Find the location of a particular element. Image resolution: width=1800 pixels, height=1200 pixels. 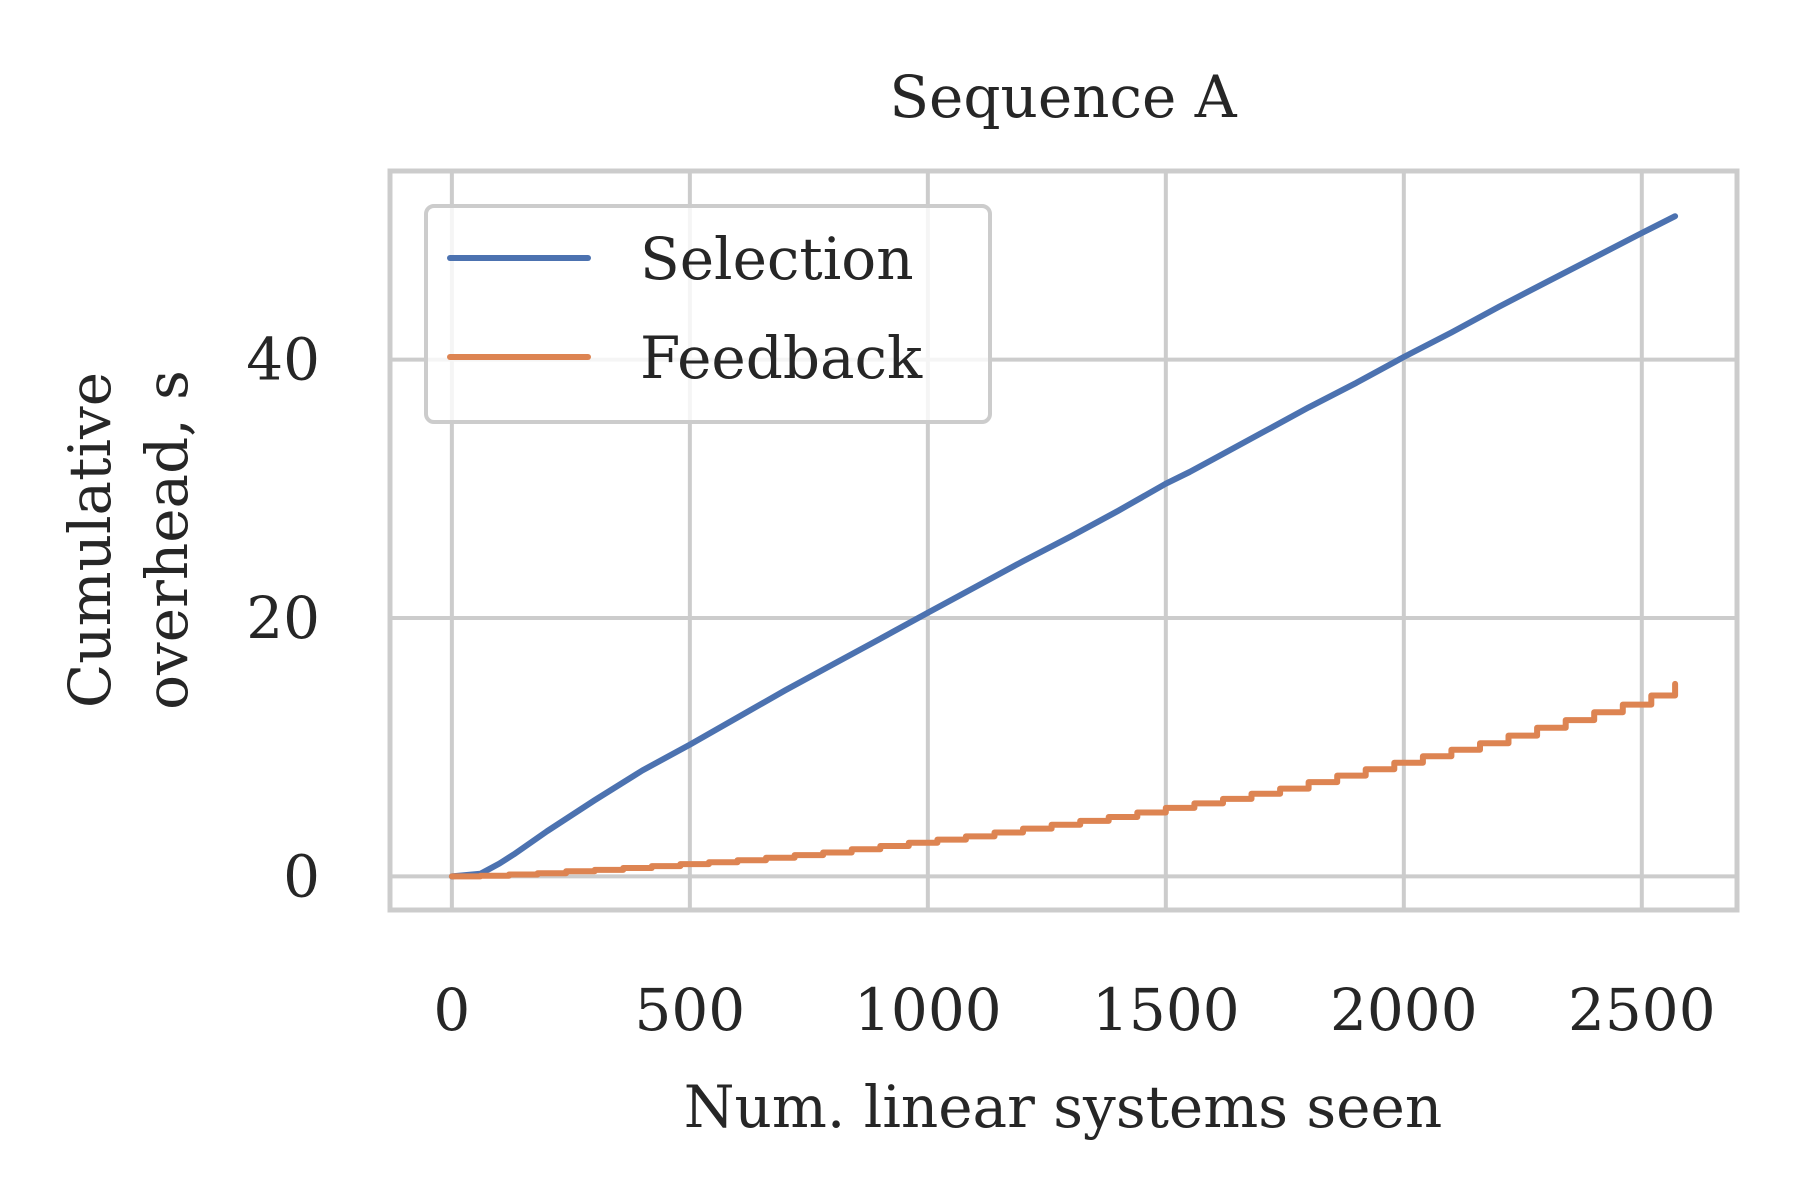

y-tick-label: 40 is located at coordinates (283, 360).